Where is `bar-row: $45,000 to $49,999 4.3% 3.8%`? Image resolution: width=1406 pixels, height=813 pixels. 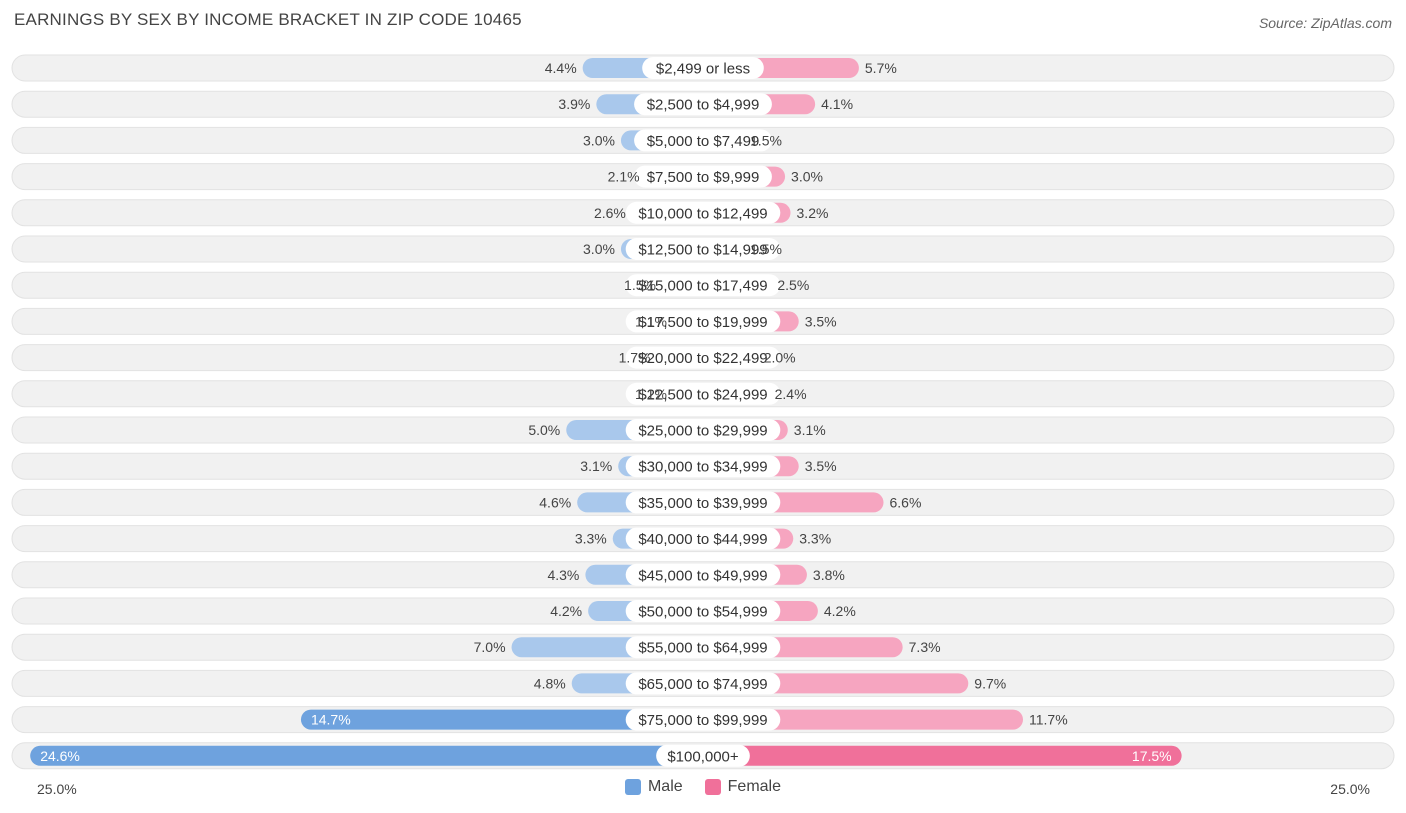 bar-row: $45,000 to $49,999 4.3% 3.8% is located at coordinates (703, 575).